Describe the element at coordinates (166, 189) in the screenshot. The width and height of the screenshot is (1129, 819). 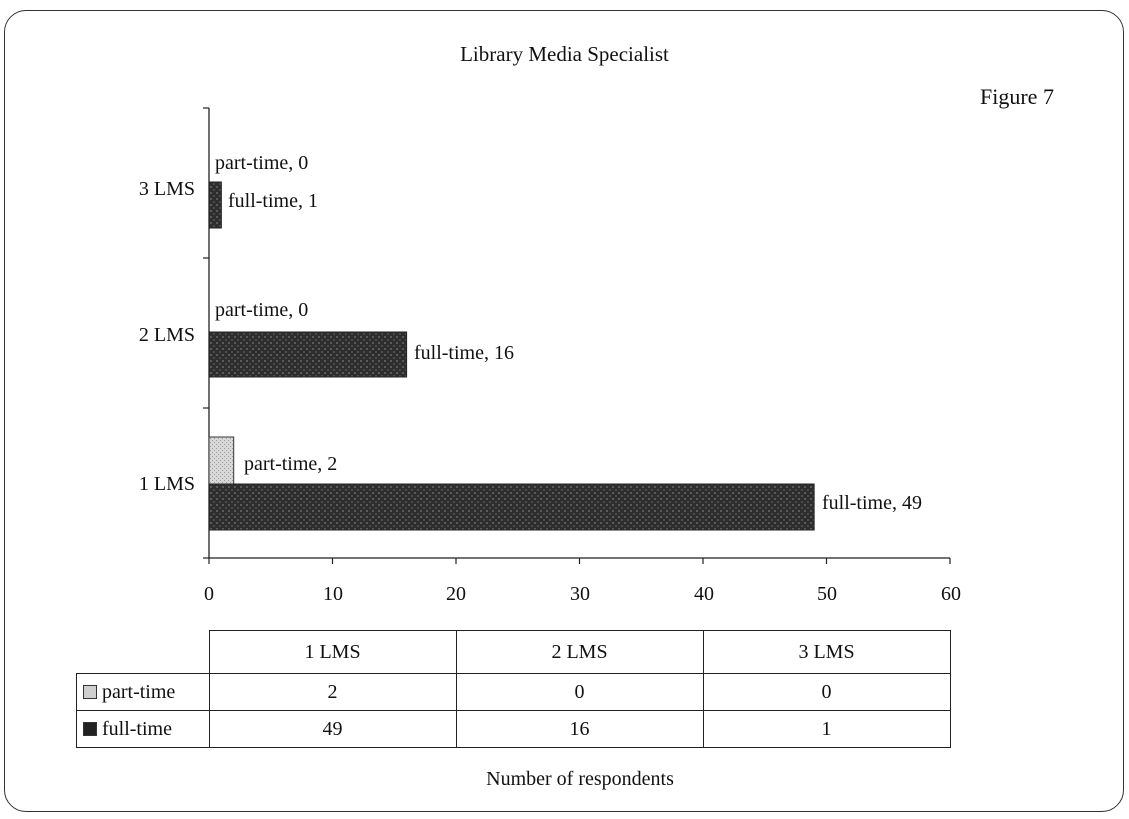
I see `category-label-3lms: 3 LMS` at that location.